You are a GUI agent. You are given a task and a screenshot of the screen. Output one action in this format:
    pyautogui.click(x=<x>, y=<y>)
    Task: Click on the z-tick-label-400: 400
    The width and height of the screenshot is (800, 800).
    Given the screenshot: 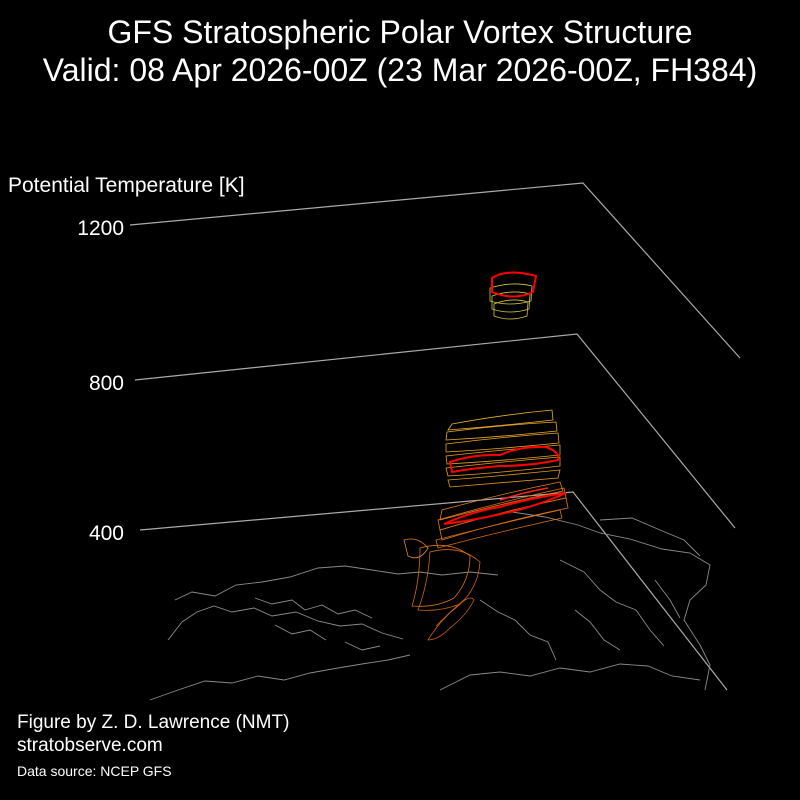 What is the action you would take?
    pyautogui.click(x=106, y=533)
    